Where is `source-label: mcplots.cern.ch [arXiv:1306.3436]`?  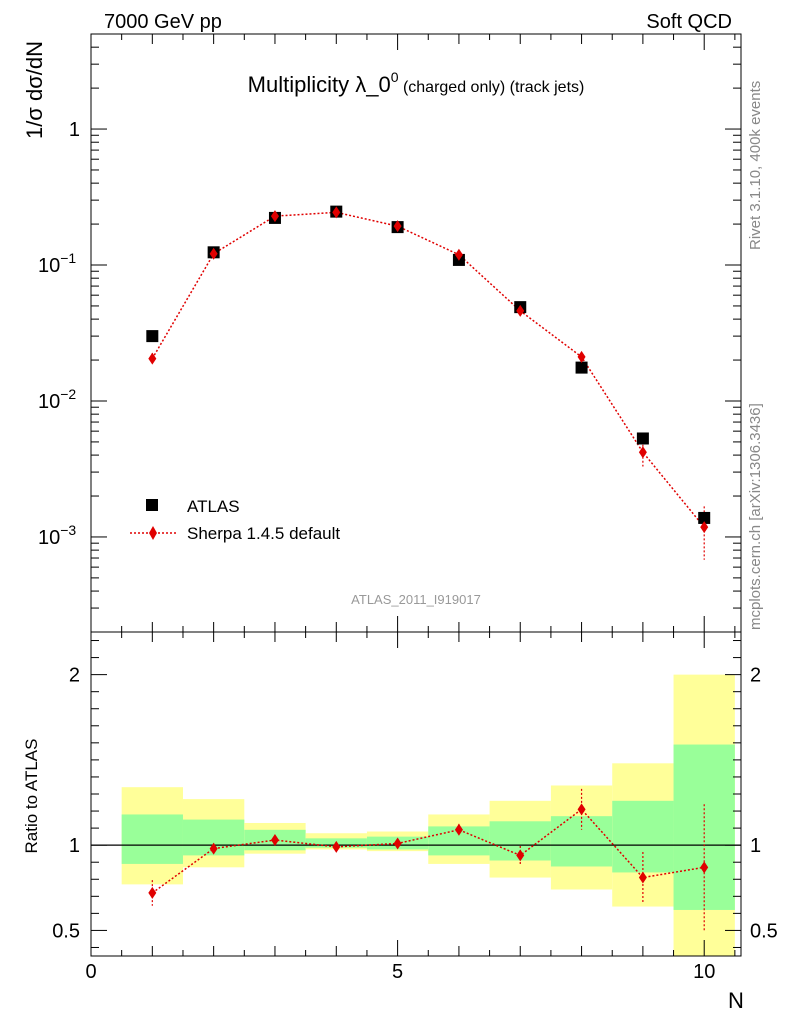
source-label: mcplots.cern.ch [arXiv:1306.3436] is located at coordinates (755, 516).